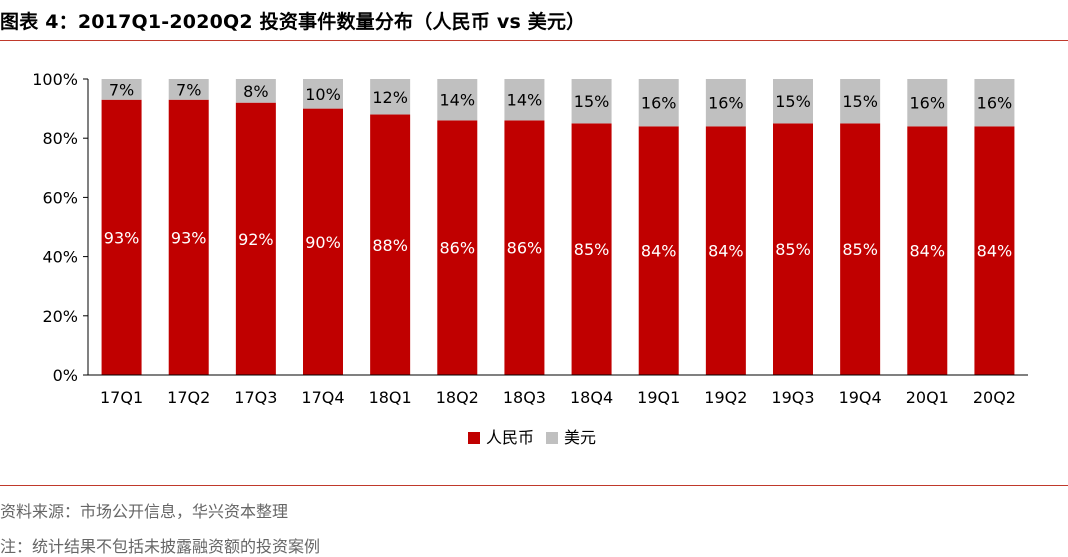  I want to click on bar-usd-18Q2, so click(457, 100).